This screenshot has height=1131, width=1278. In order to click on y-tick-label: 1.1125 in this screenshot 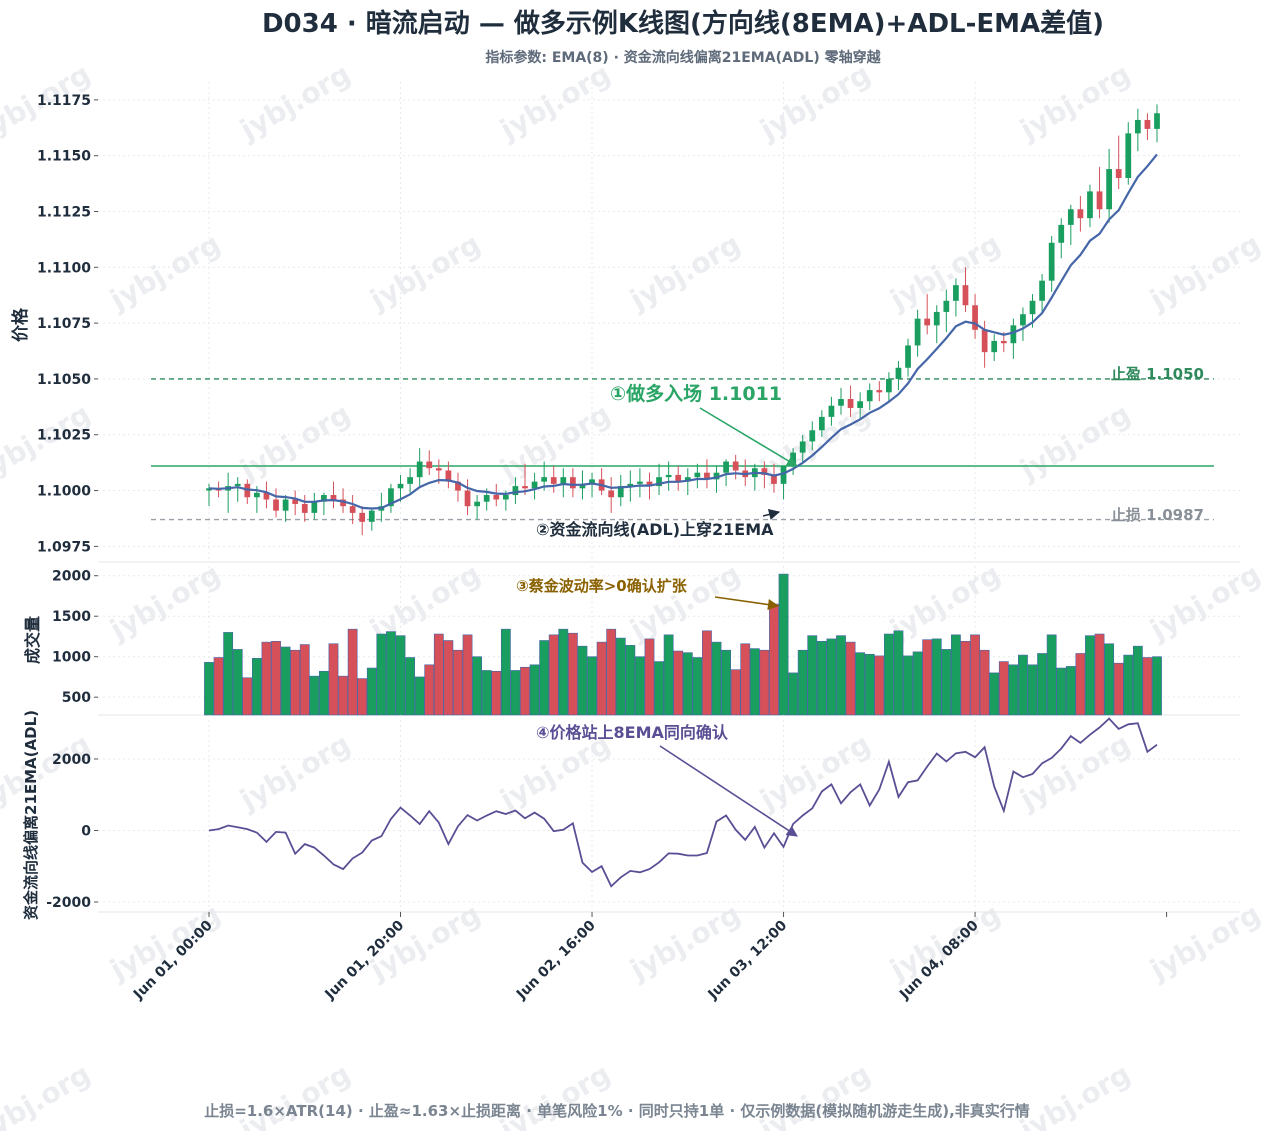, I will do `click(64, 212)`.